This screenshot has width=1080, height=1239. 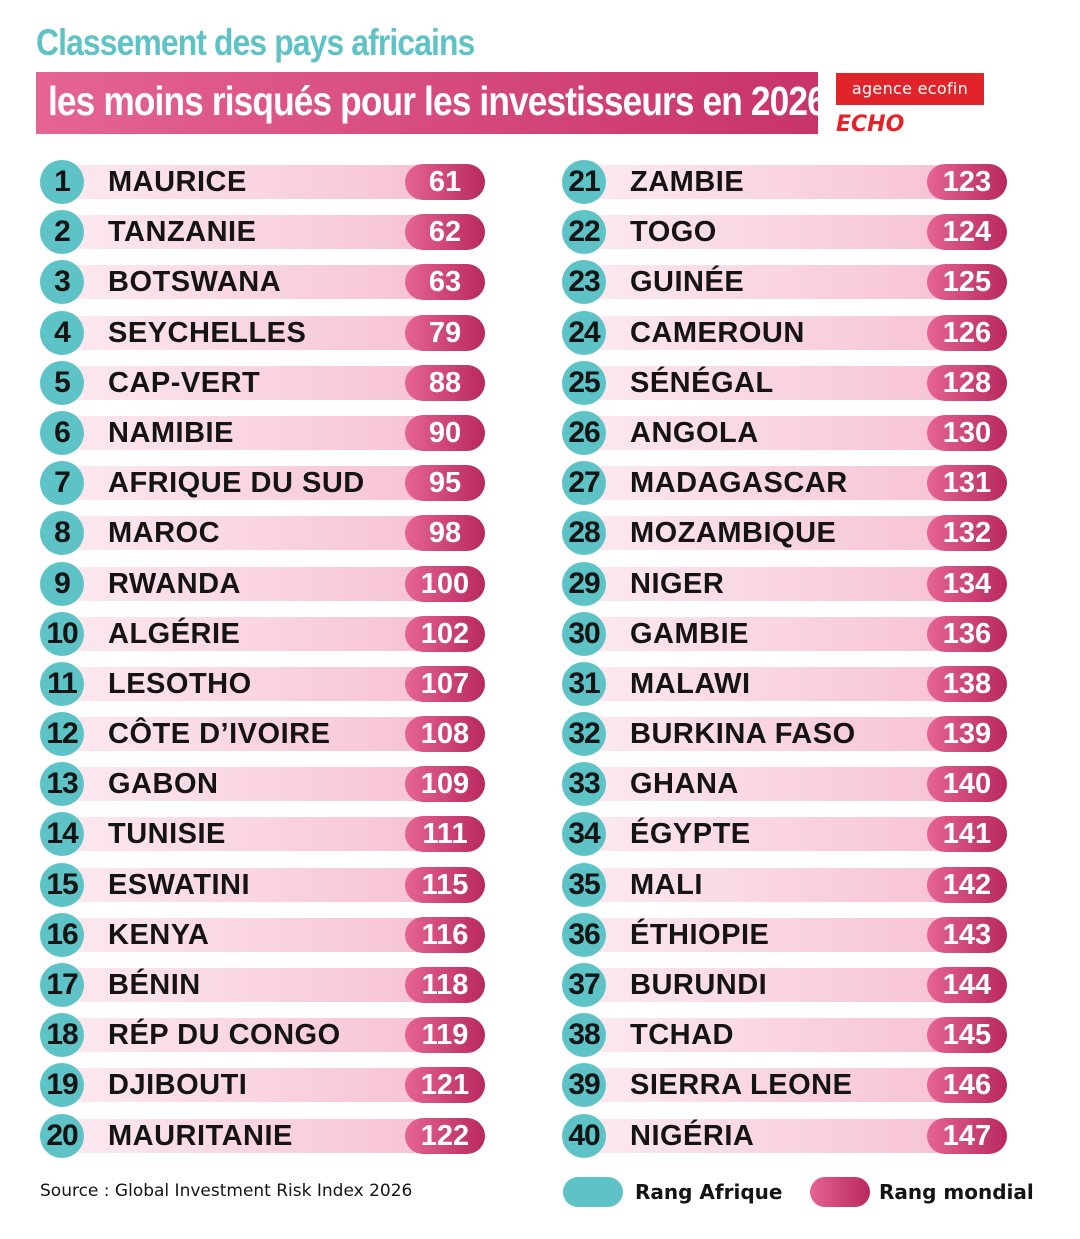 What do you see at coordinates (445, 633) in the screenshot?
I see `world-rank-pill: 102` at bounding box center [445, 633].